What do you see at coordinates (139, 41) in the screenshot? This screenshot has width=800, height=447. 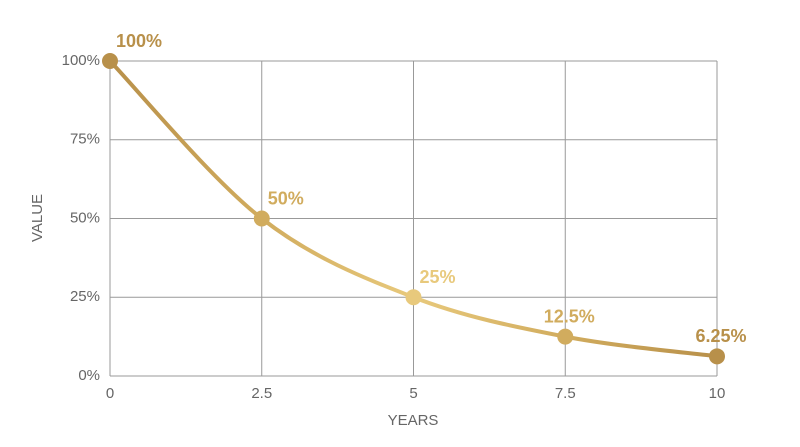 I see `data-label: 100%` at bounding box center [139, 41].